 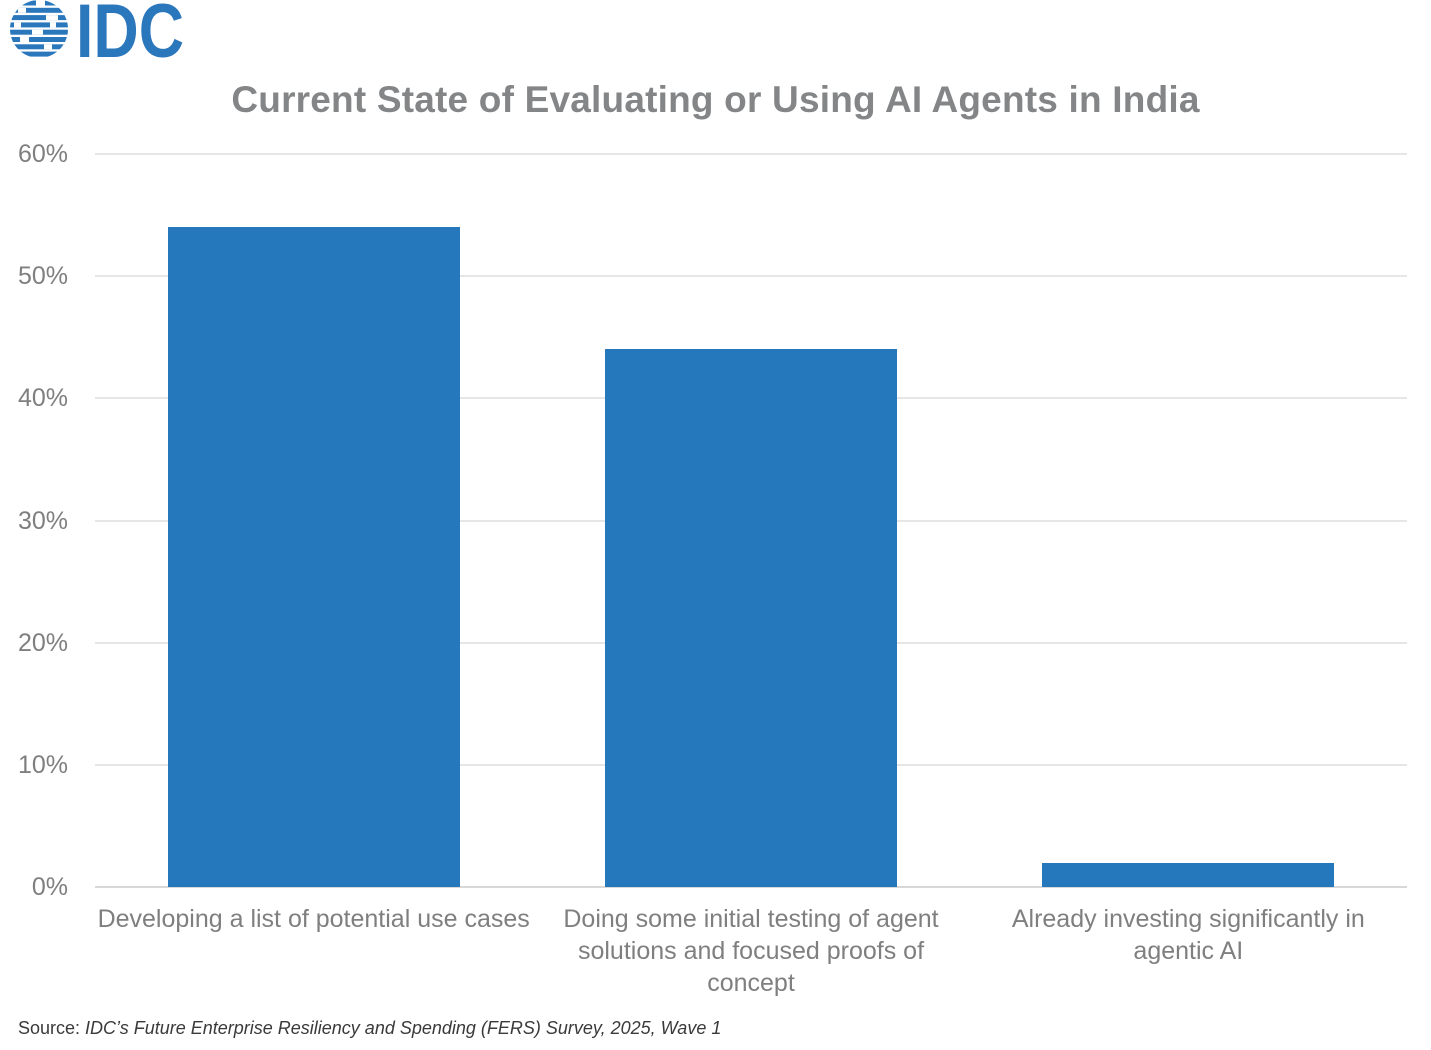 What do you see at coordinates (42, 276) in the screenshot?
I see `y-tick-label: 50%` at bounding box center [42, 276].